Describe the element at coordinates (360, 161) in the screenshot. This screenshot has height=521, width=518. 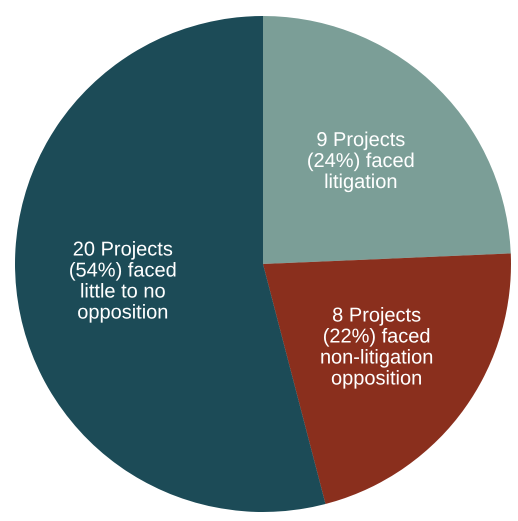
I see `slice-label: 9 Projects (24%) faced litigation` at that location.